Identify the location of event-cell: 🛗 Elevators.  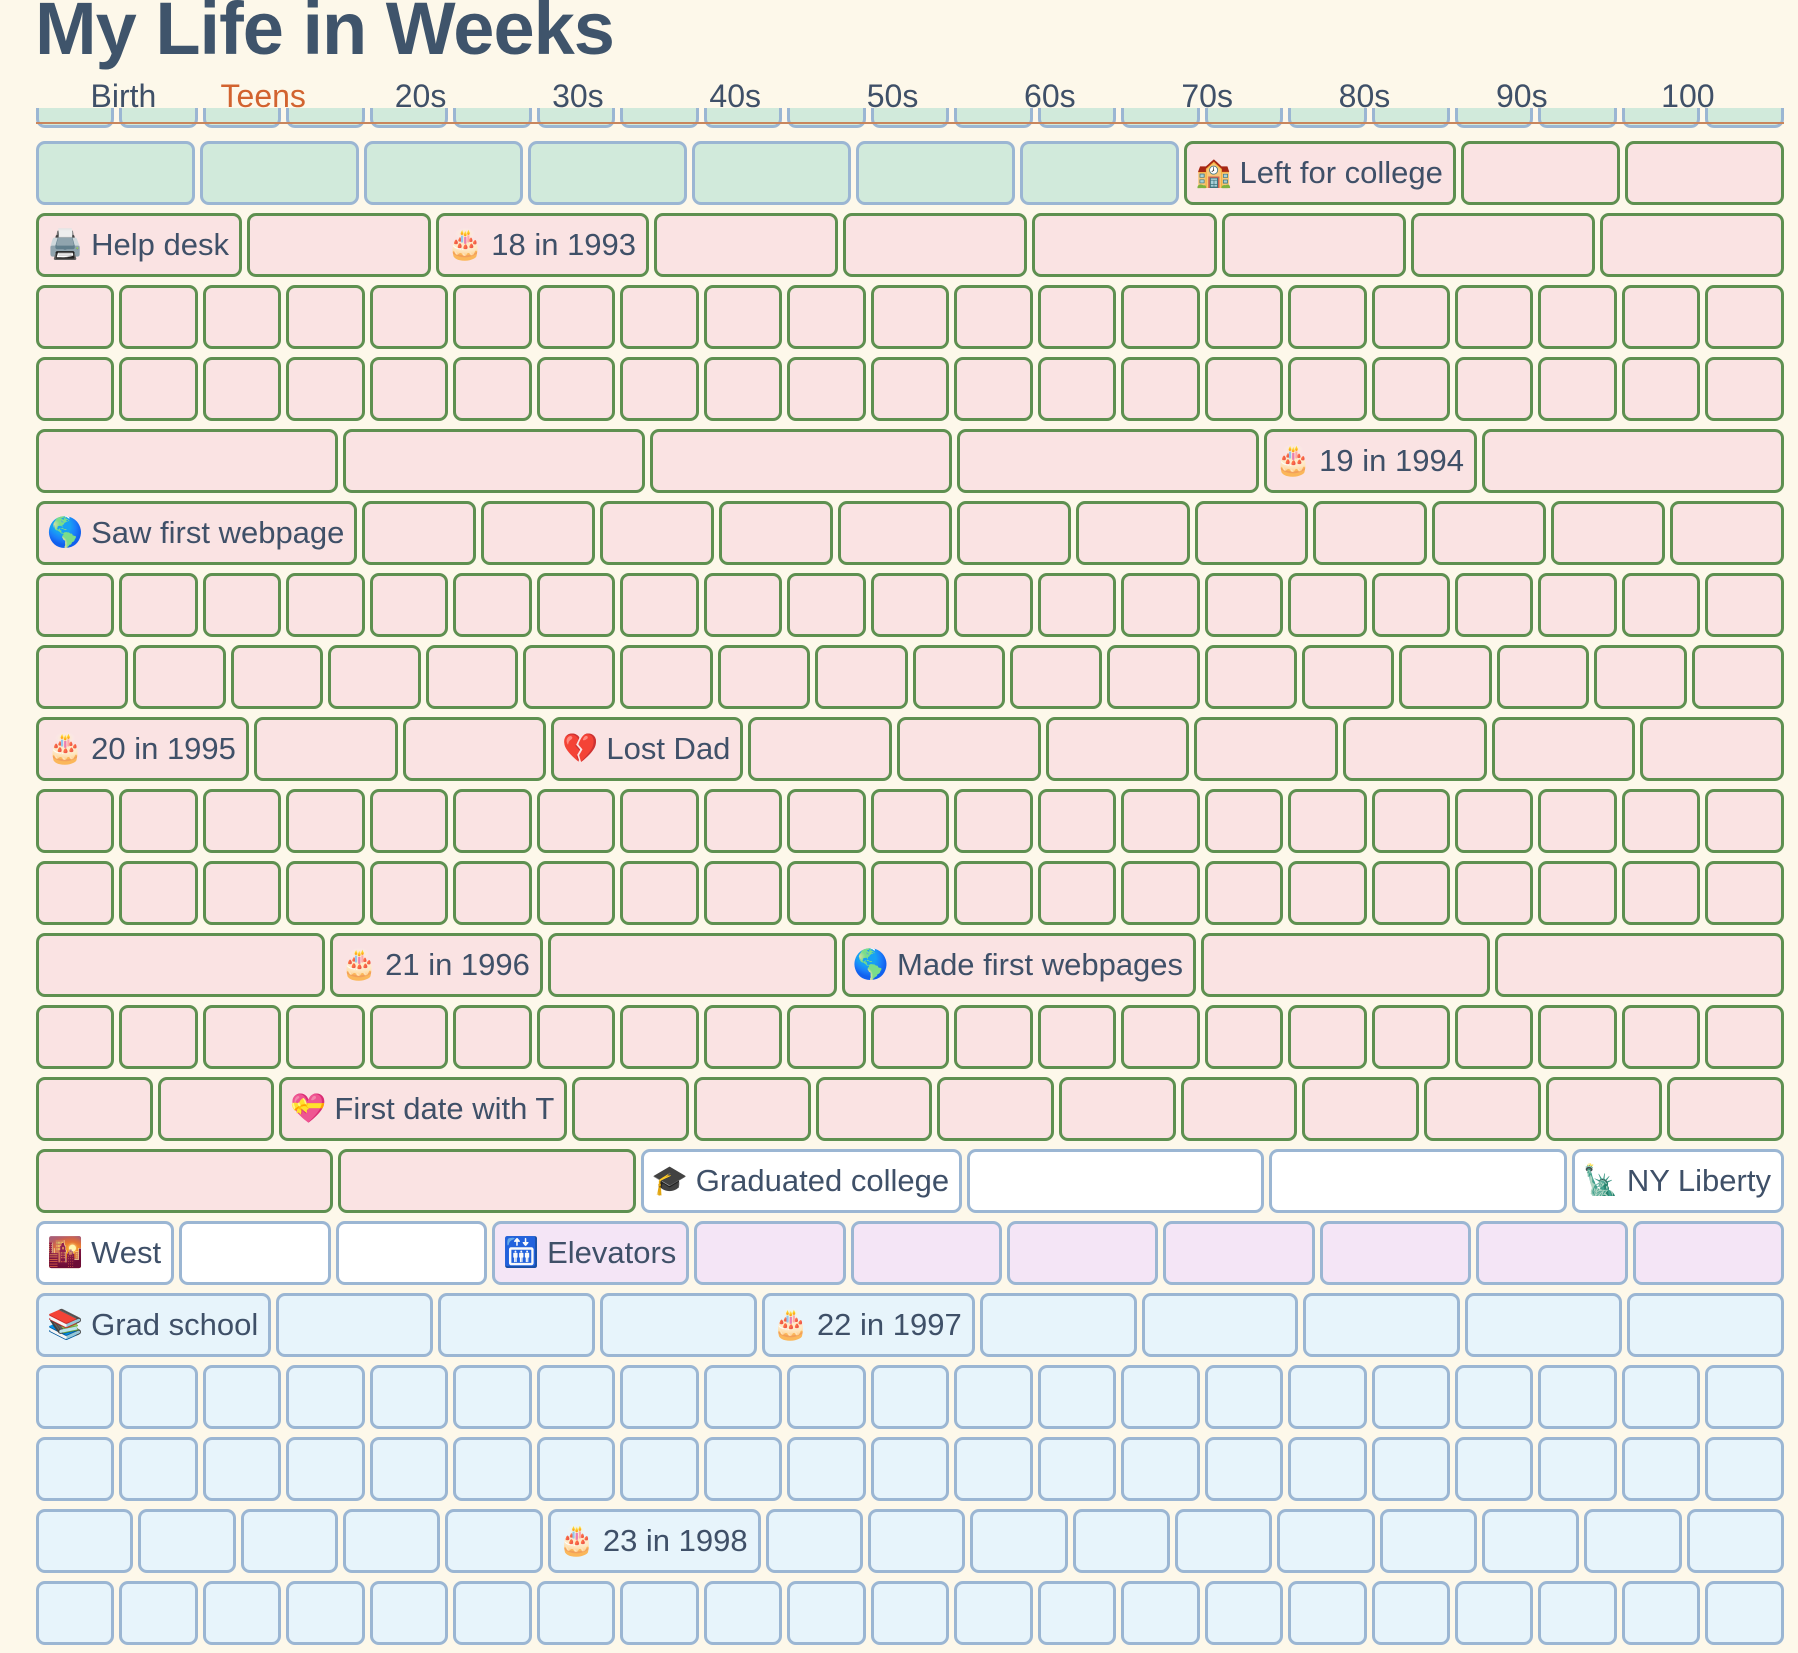
(590, 1253).